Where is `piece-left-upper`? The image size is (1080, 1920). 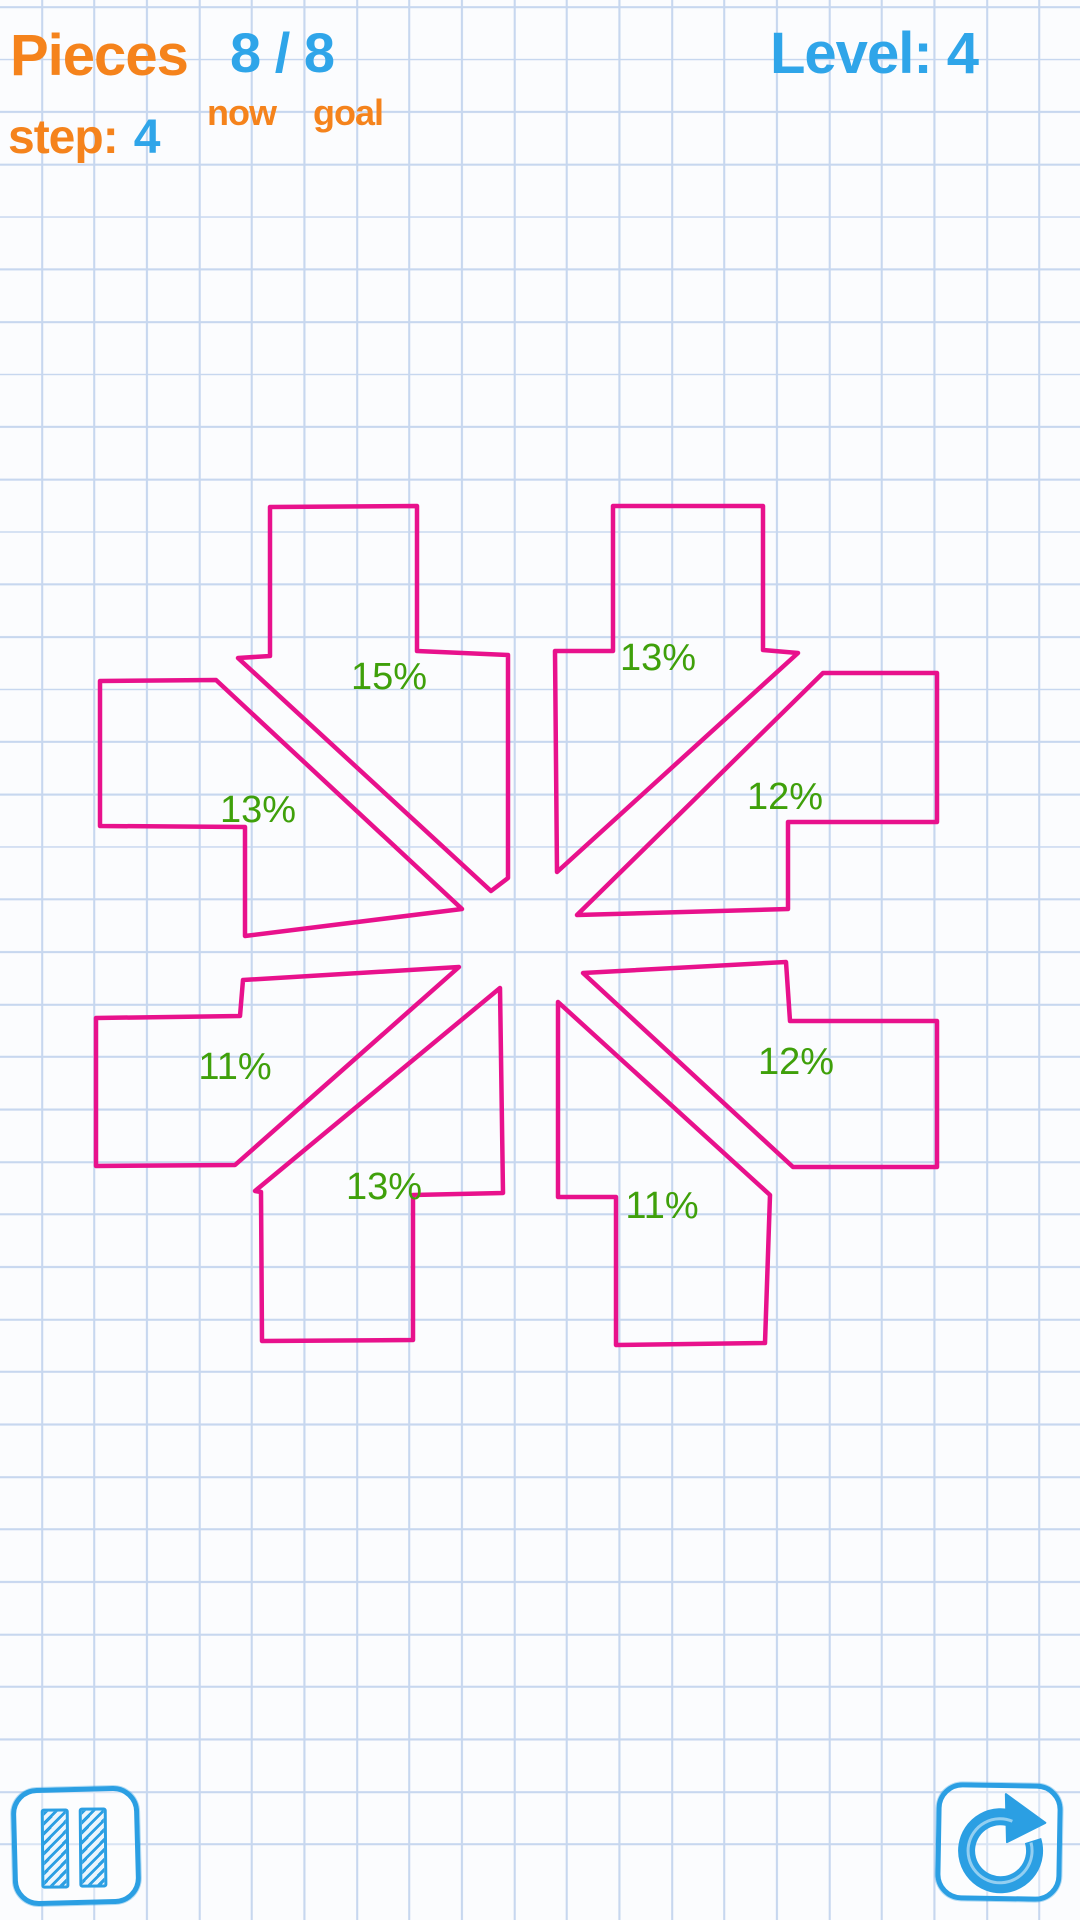
piece-left-upper is located at coordinates (281, 808).